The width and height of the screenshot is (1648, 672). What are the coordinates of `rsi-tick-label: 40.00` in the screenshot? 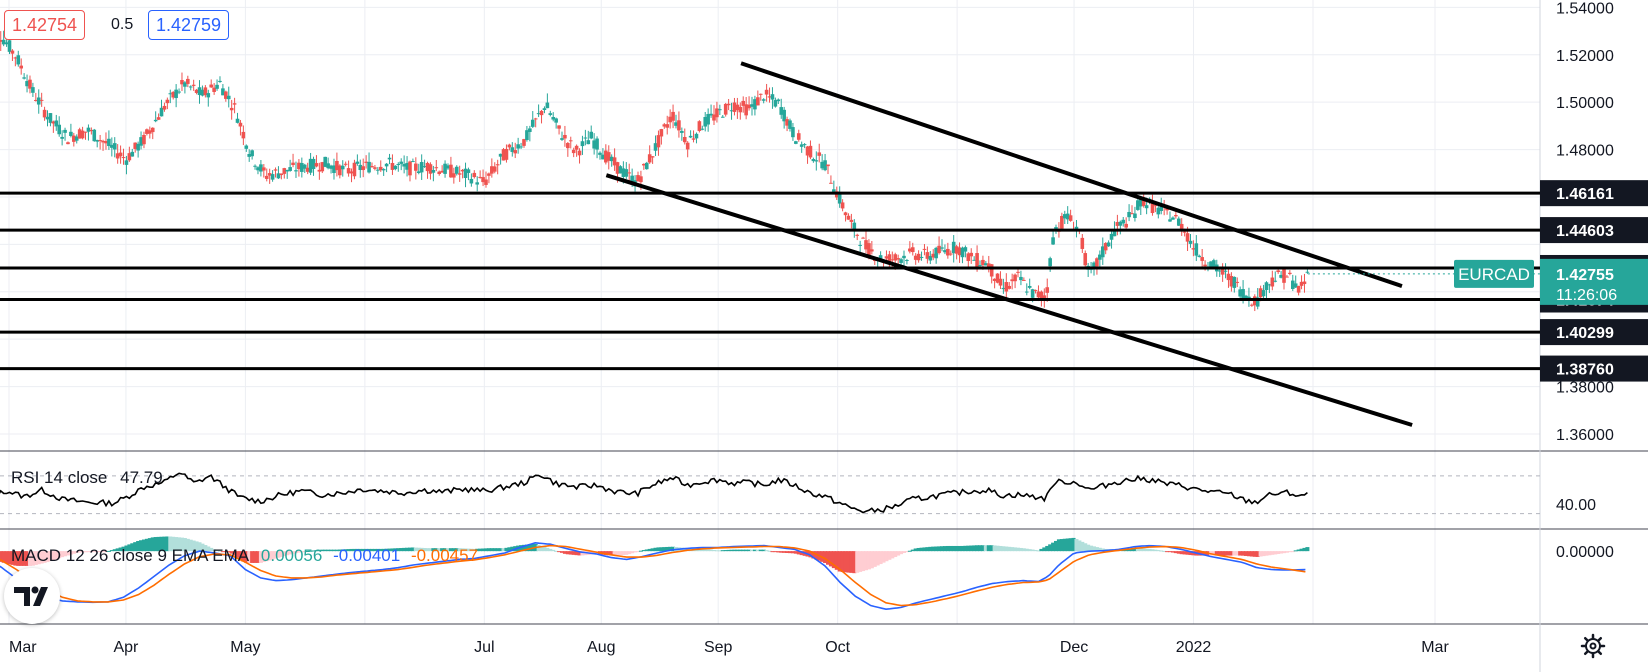 It's located at (1576, 505).